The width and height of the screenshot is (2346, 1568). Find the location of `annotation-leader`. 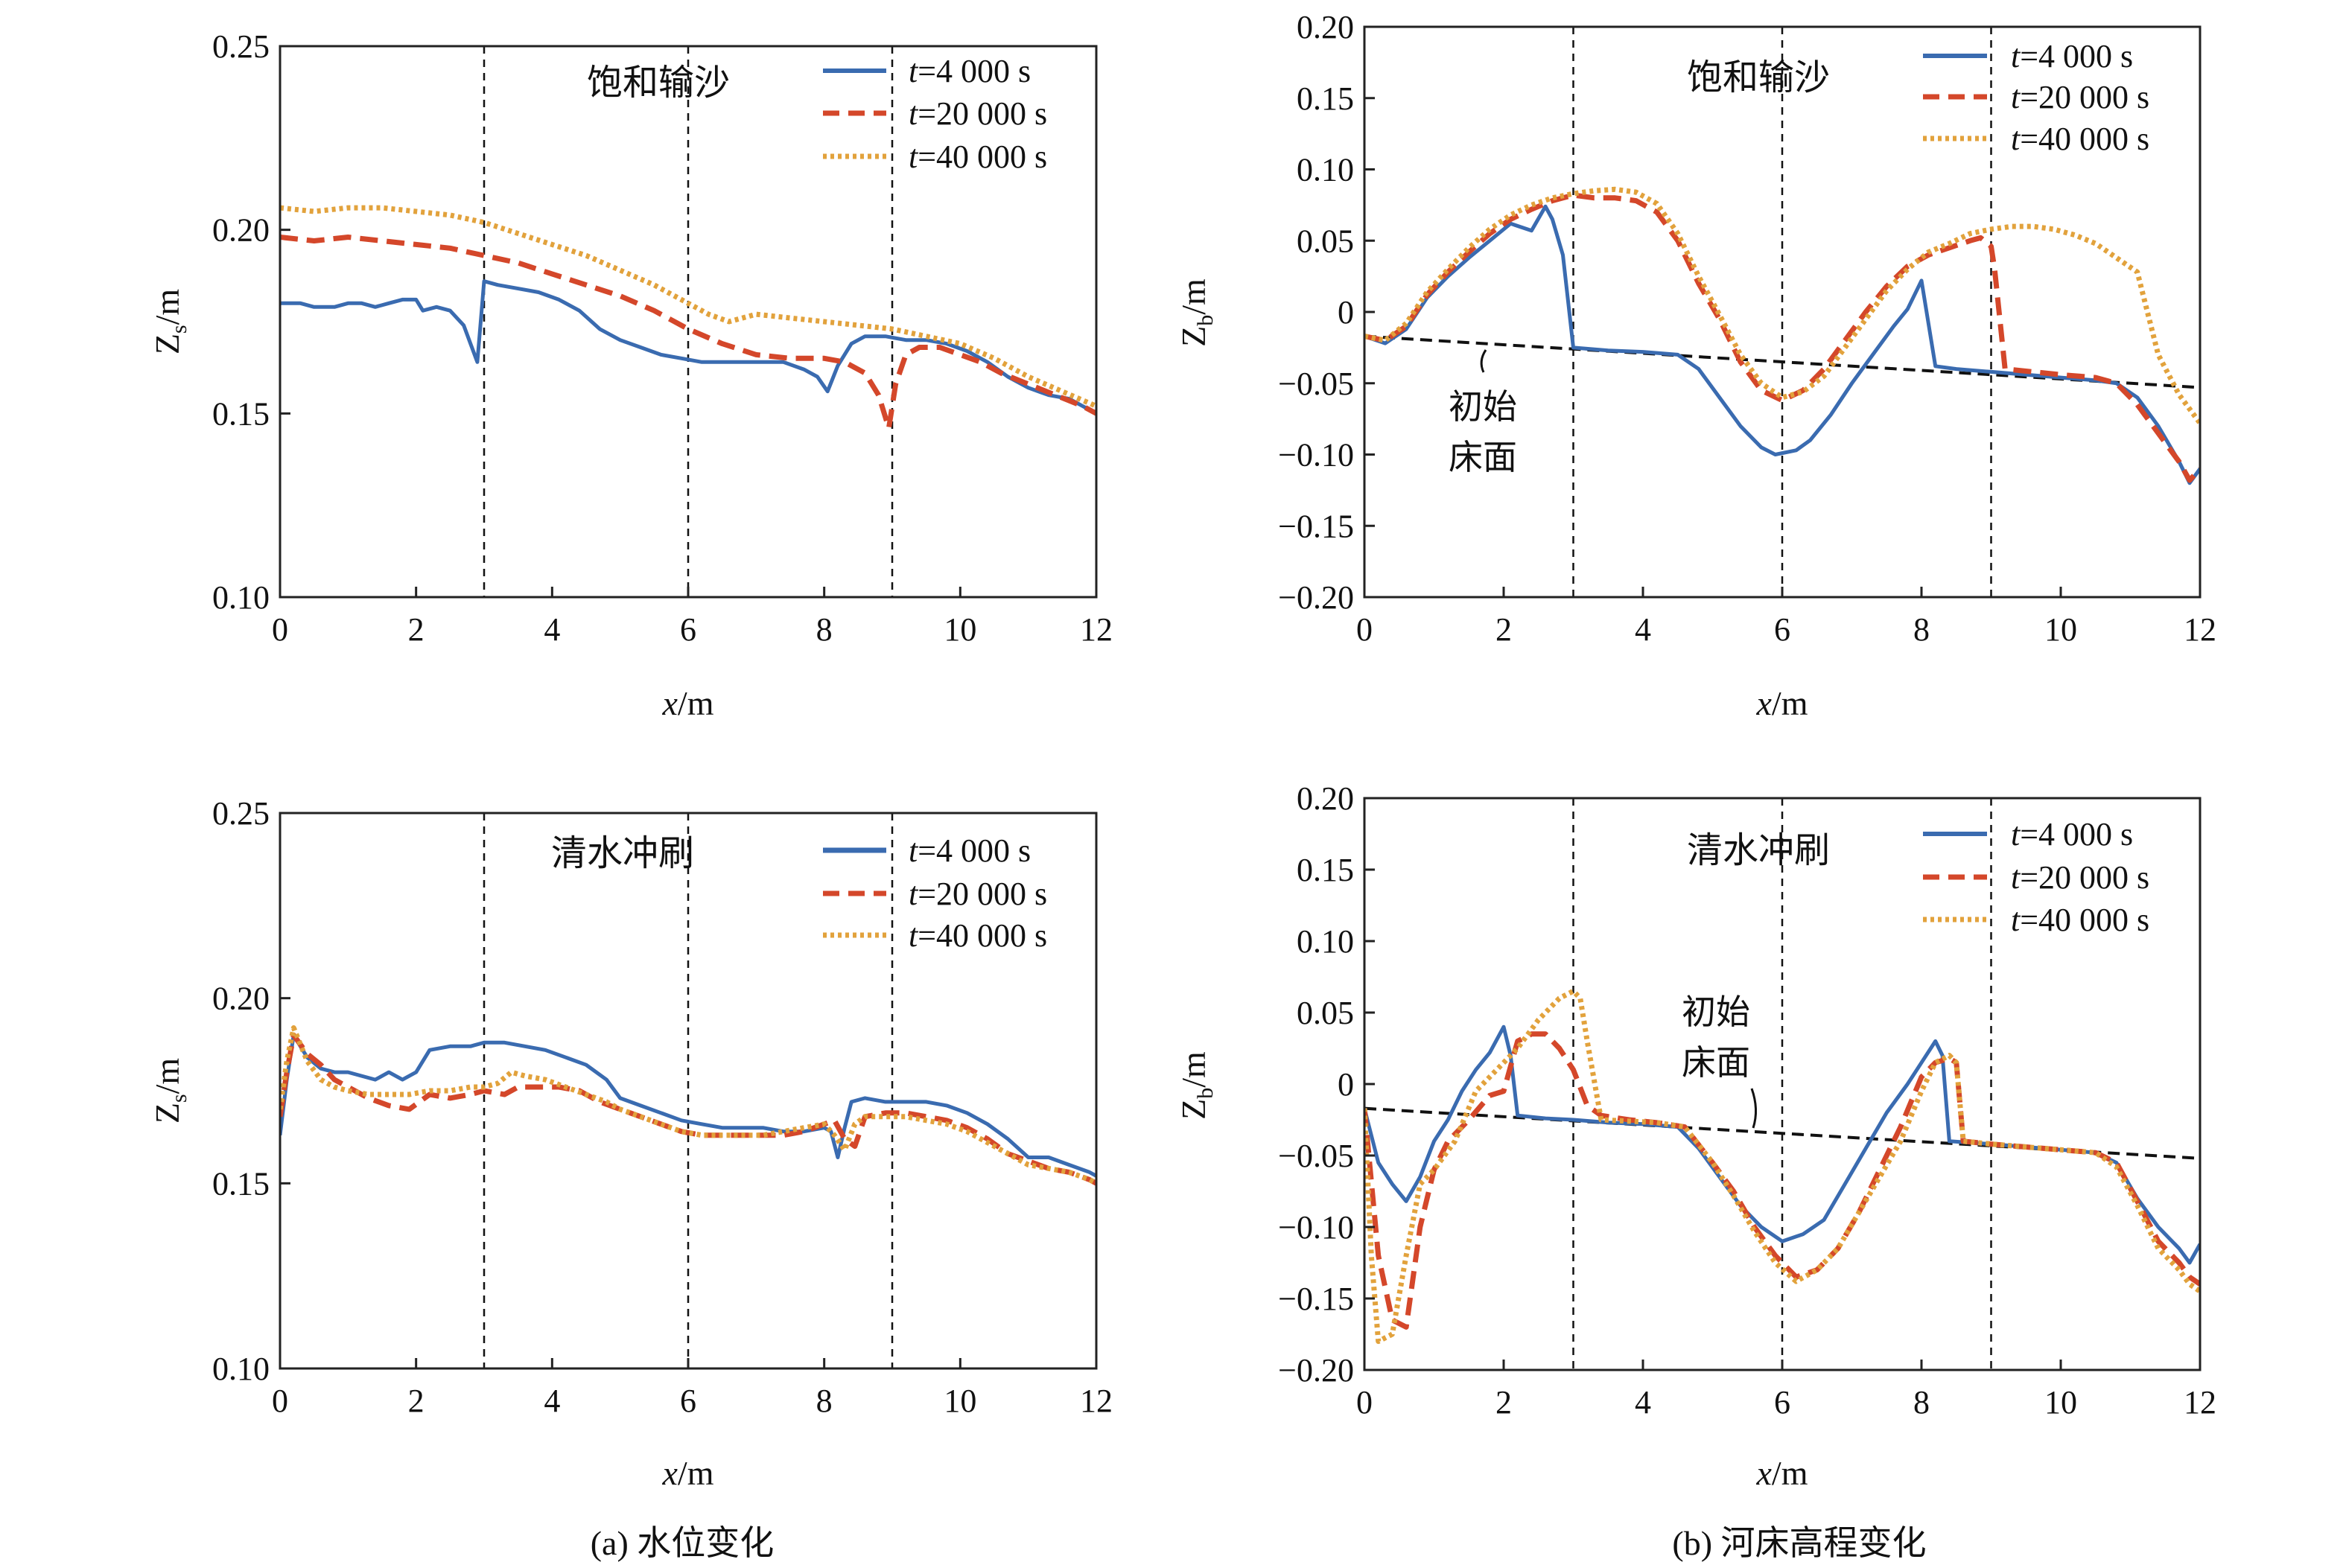

annotation-leader is located at coordinates (1753, 1108).